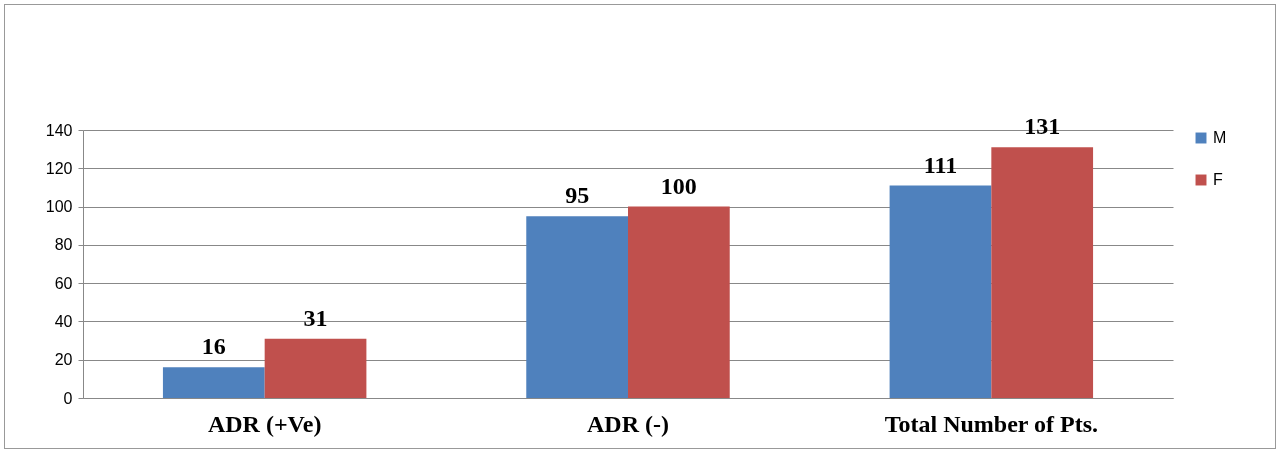 The width and height of the screenshot is (1282, 455). What do you see at coordinates (63, 360) in the screenshot?
I see `y-tick-label: 20` at bounding box center [63, 360].